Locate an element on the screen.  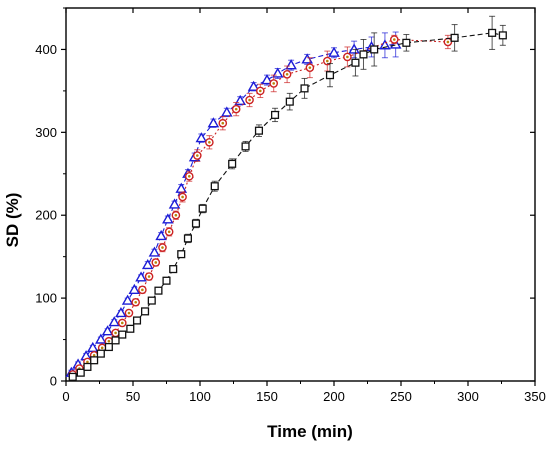
x-tick-label: 300 is located at coordinates (468, 396).